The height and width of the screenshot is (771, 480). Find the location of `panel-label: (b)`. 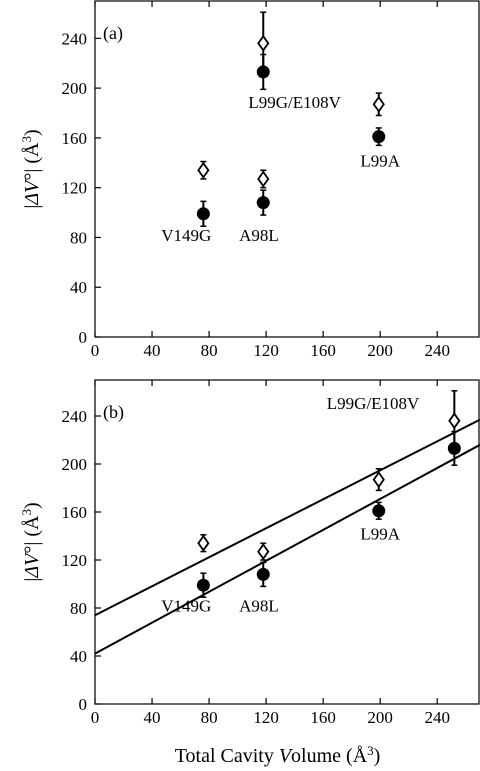

panel-label: (b) is located at coordinates (113, 412).